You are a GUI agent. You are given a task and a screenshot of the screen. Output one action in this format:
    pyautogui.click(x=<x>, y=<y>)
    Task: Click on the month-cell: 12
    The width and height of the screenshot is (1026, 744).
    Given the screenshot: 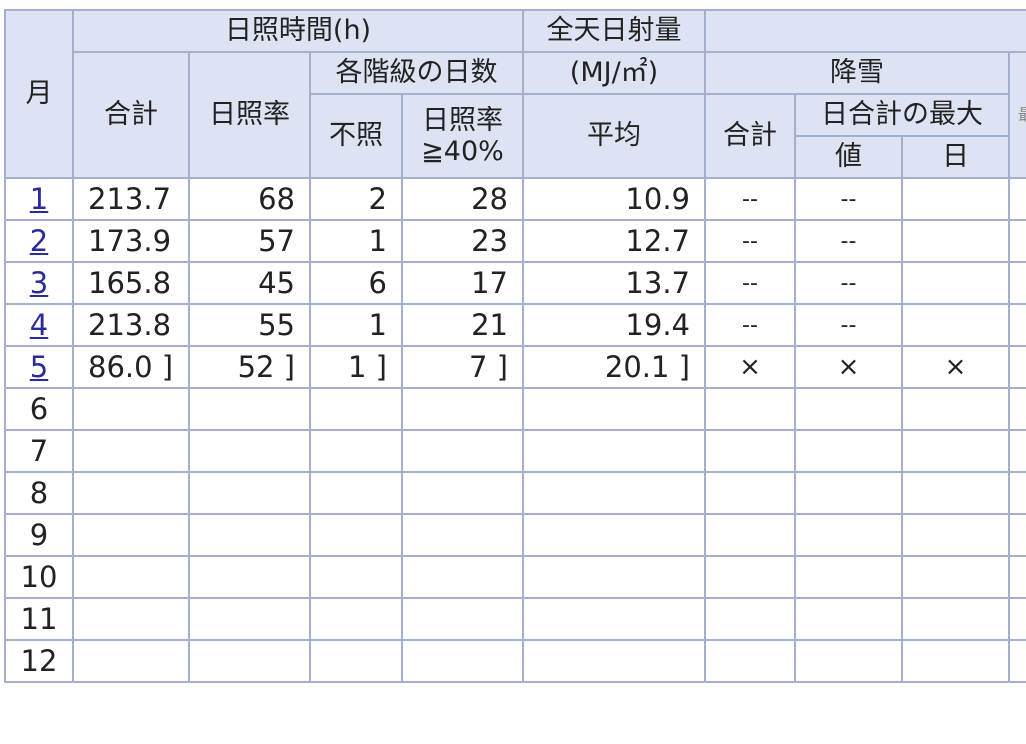 What is the action you would take?
    pyautogui.click(x=39, y=661)
    